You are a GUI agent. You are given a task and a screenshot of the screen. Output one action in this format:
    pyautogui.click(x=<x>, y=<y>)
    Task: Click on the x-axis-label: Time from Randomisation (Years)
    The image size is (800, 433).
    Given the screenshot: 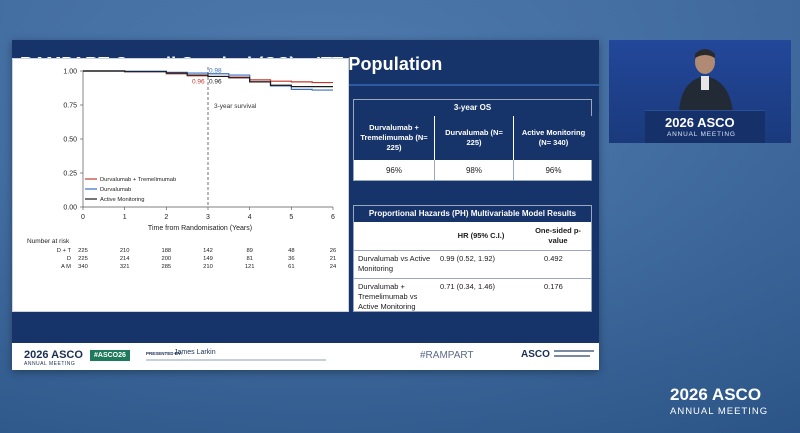 What is the action you would take?
    pyautogui.click(x=200, y=228)
    